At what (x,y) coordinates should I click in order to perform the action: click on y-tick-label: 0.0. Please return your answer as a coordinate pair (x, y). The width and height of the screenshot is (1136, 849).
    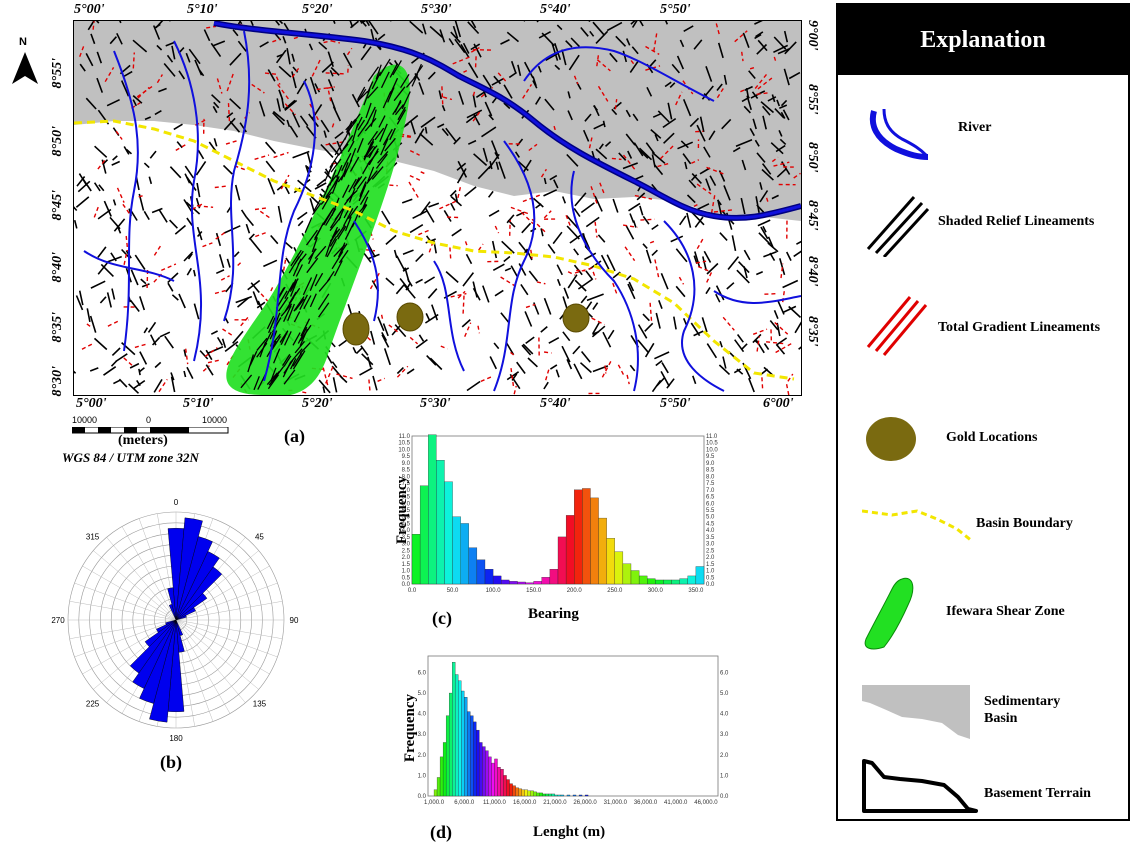
    Looking at the image, I should click on (724, 797).